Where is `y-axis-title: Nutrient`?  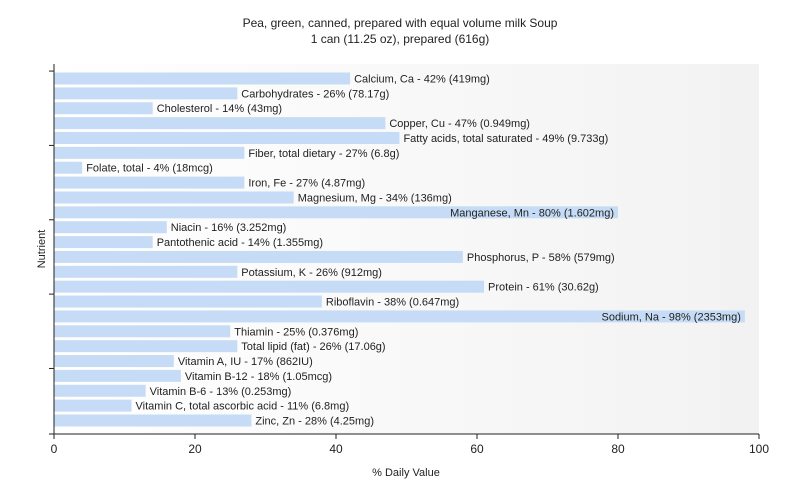 y-axis-title: Nutrient is located at coordinates (42, 249).